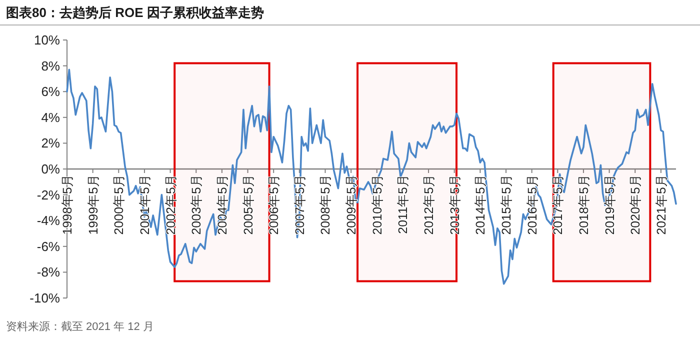  I want to click on x-tick-label: 2006年5月, so click(274, 204).